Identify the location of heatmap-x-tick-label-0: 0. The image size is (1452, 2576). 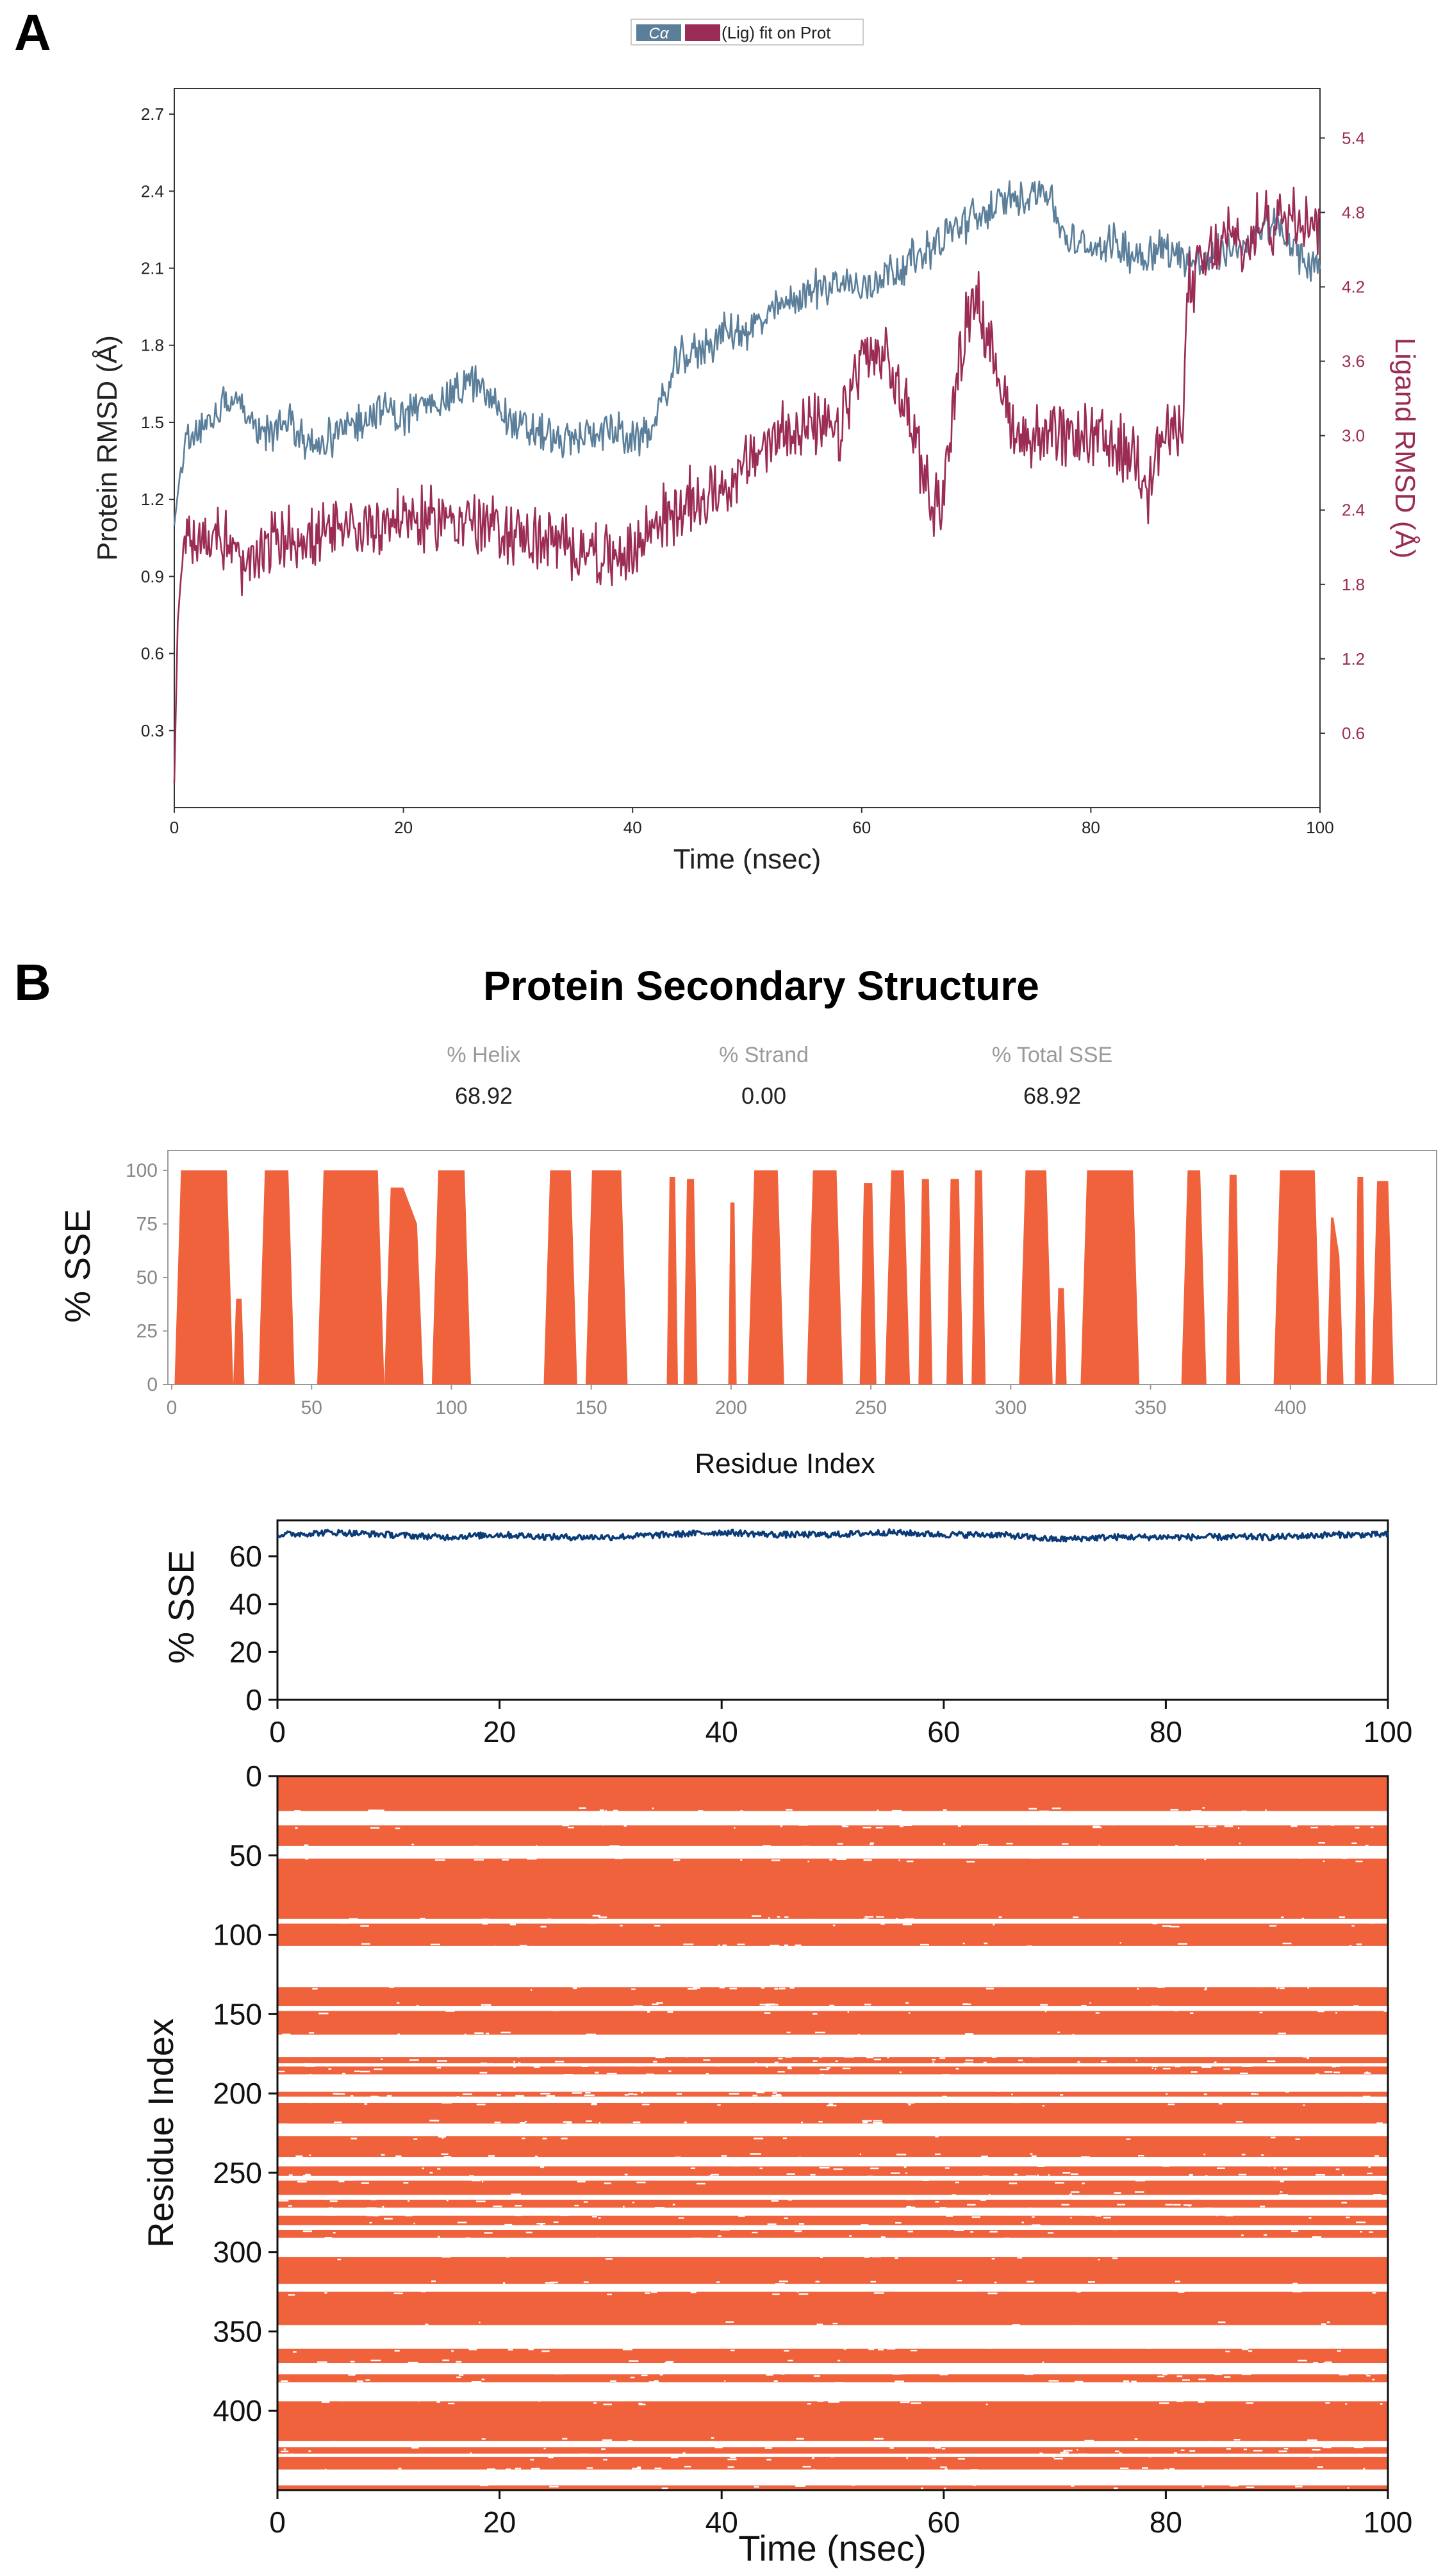
(277, 2522).